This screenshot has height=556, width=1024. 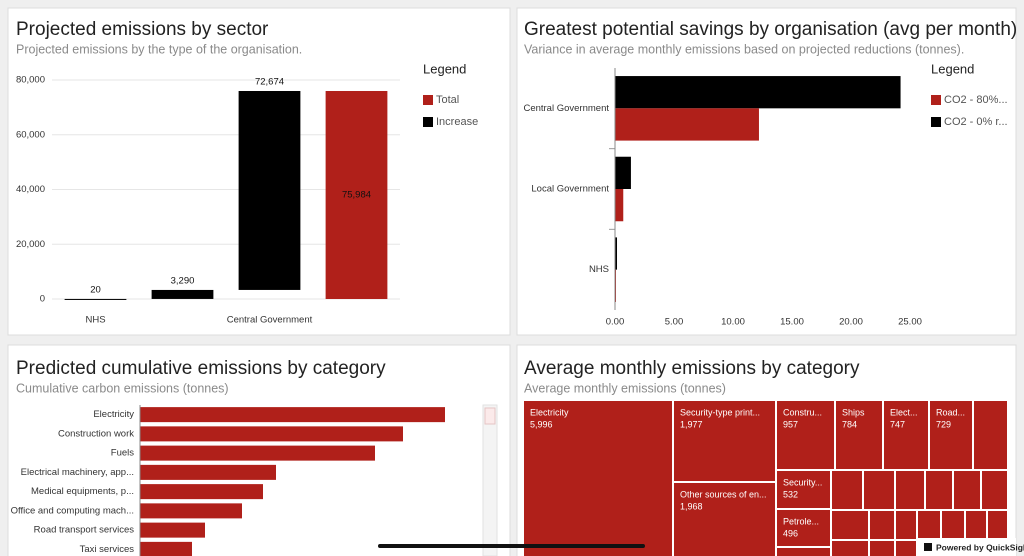 What do you see at coordinates (30, 189) in the screenshot?
I see `y-tick-label: 40,000` at bounding box center [30, 189].